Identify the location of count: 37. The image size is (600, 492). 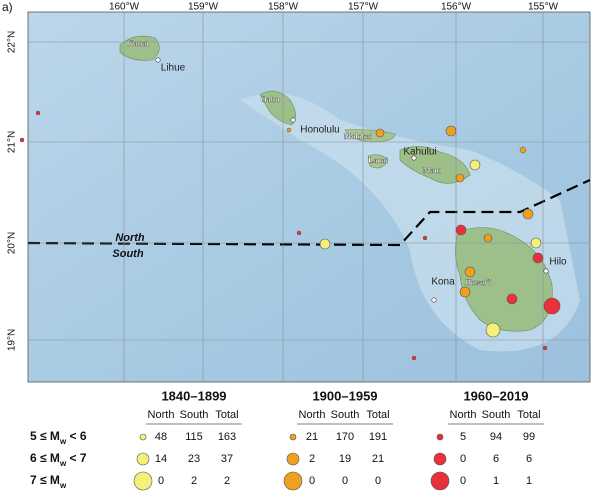
(227, 459).